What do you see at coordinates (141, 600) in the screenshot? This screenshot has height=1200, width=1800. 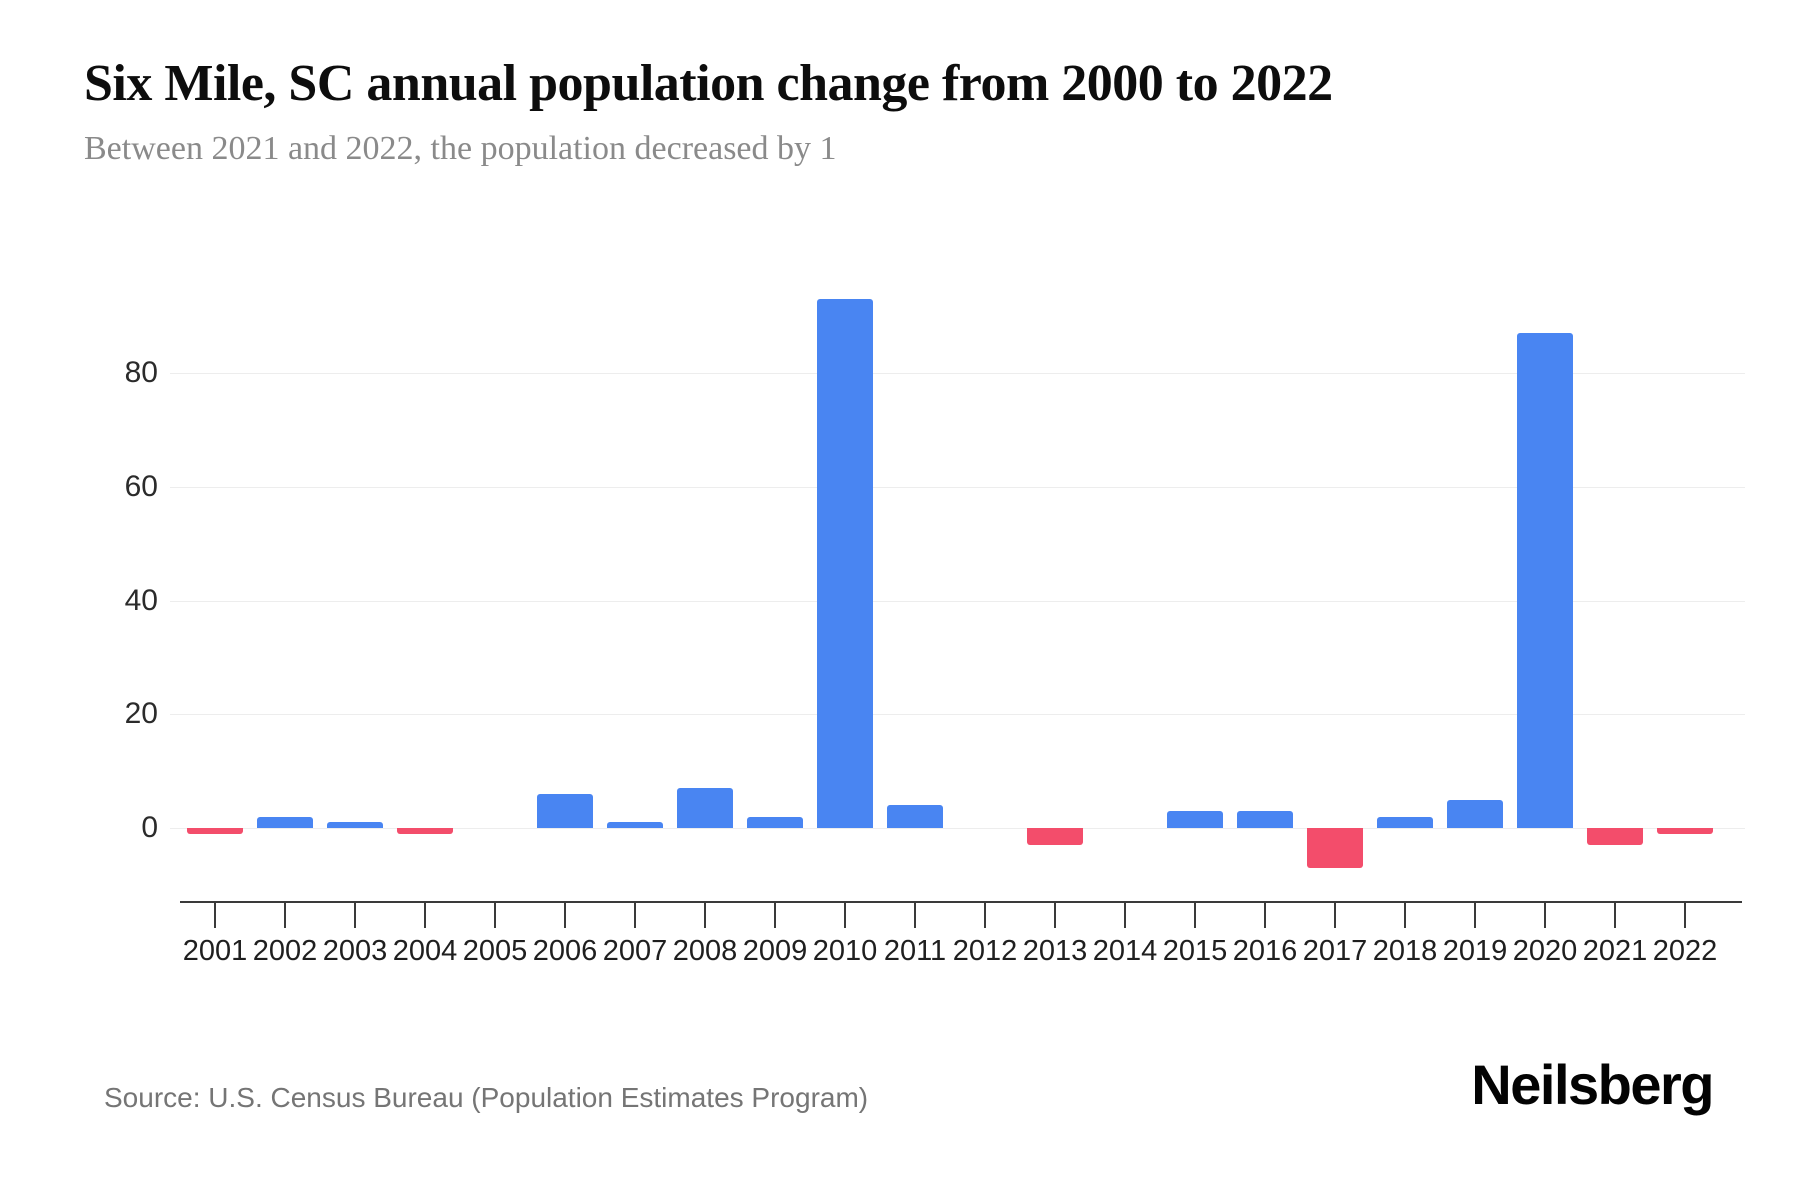 I see `y-axis-label: 40` at bounding box center [141, 600].